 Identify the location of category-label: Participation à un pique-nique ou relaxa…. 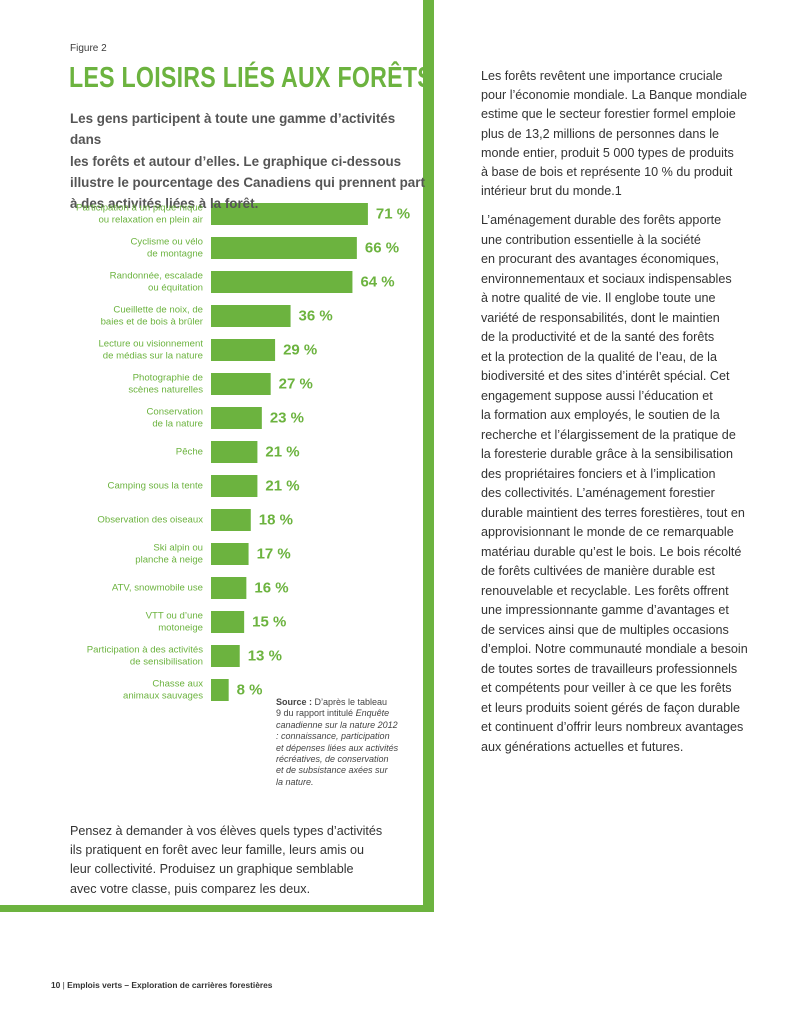
(139, 214).